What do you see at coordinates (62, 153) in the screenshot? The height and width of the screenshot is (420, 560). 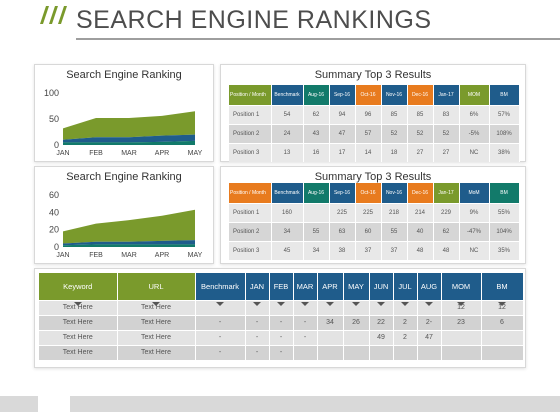 I see `x-tick-label: JAN` at bounding box center [62, 153].